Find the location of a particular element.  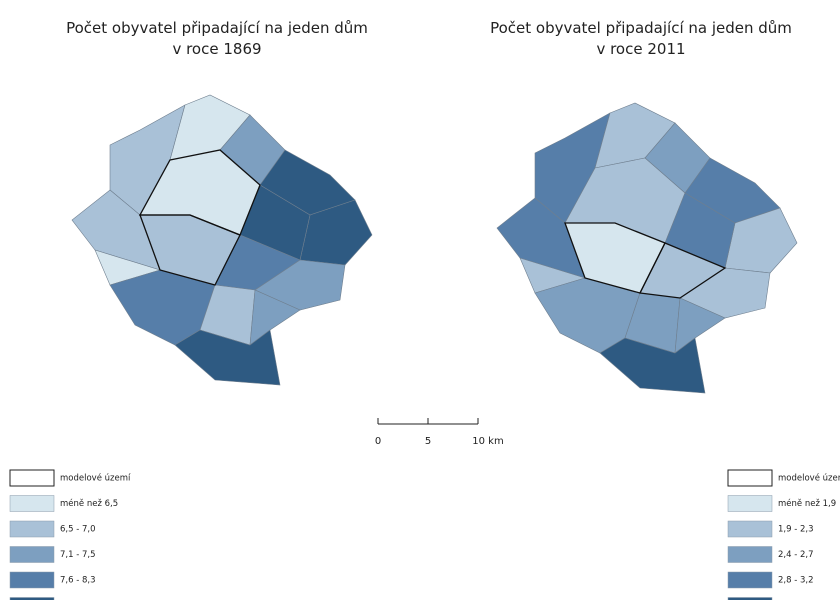

map-title: v roce 1869 is located at coordinates (216, 49).